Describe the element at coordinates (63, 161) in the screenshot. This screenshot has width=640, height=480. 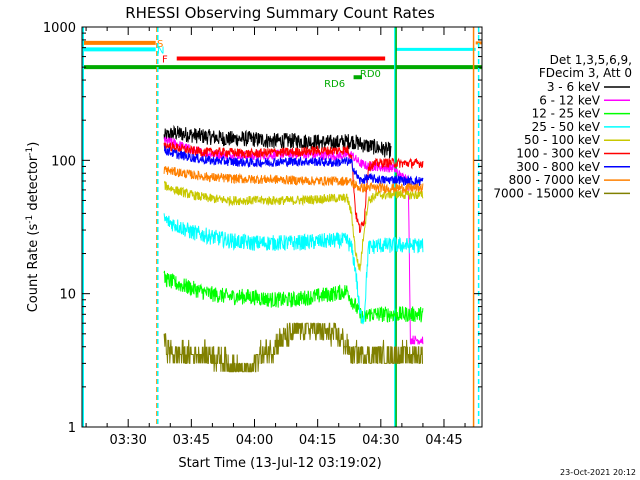
I see `y-tick-label: 100` at that location.